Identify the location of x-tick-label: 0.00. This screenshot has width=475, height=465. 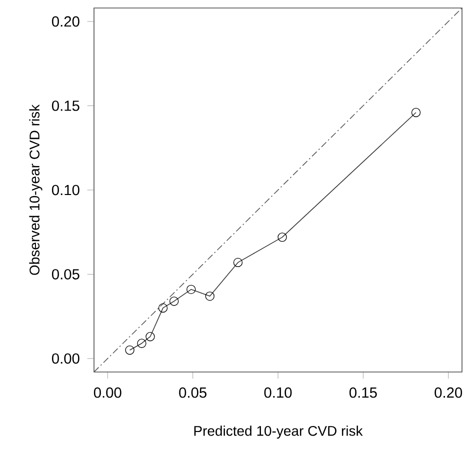
(108, 392).